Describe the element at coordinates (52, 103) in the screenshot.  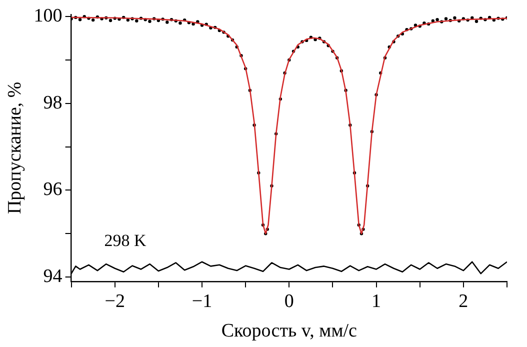
I see `y-tick-label: 98` at that location.